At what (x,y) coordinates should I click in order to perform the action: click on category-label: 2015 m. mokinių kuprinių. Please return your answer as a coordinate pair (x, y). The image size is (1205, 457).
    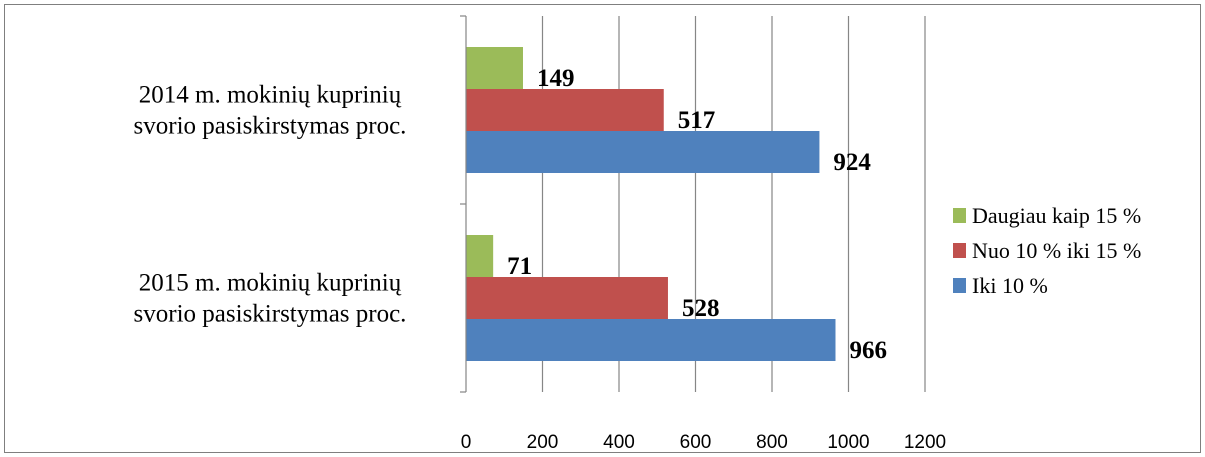
    Looking at the image, I should click on (270, 283).